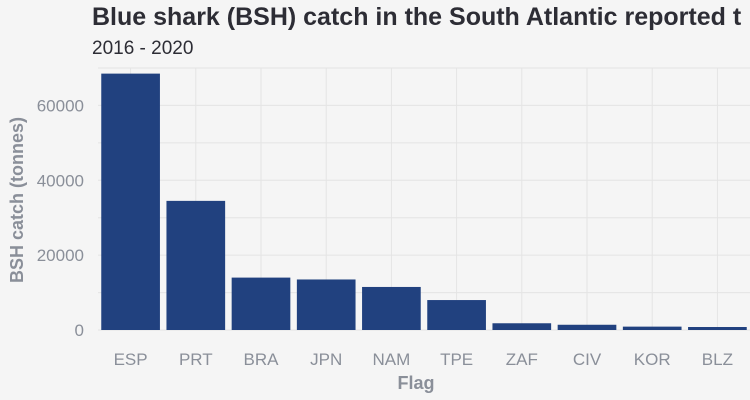 This screenshot has height=400, width=750. What do you see at coordinates (587, 327) in the screenshot?
I see `bar-civ` at bounding box center [587, 327].